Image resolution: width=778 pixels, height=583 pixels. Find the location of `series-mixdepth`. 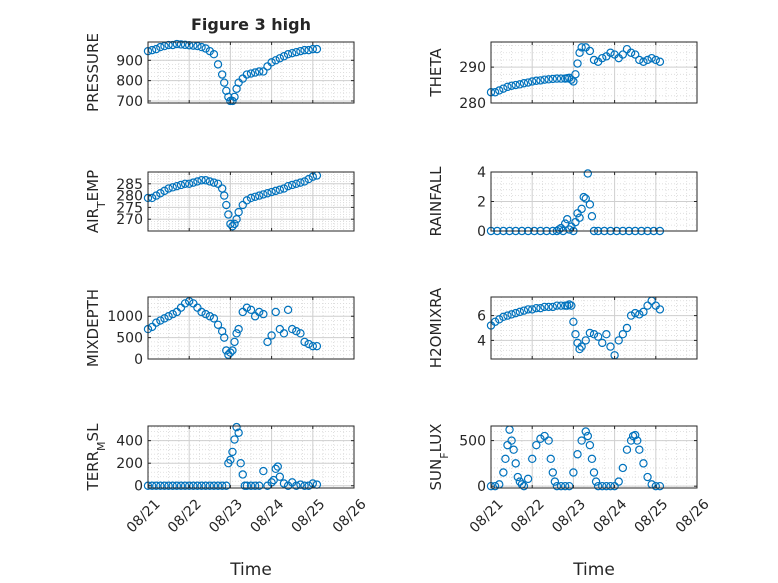

series-mixdepth is located at coordinates (232, 328).